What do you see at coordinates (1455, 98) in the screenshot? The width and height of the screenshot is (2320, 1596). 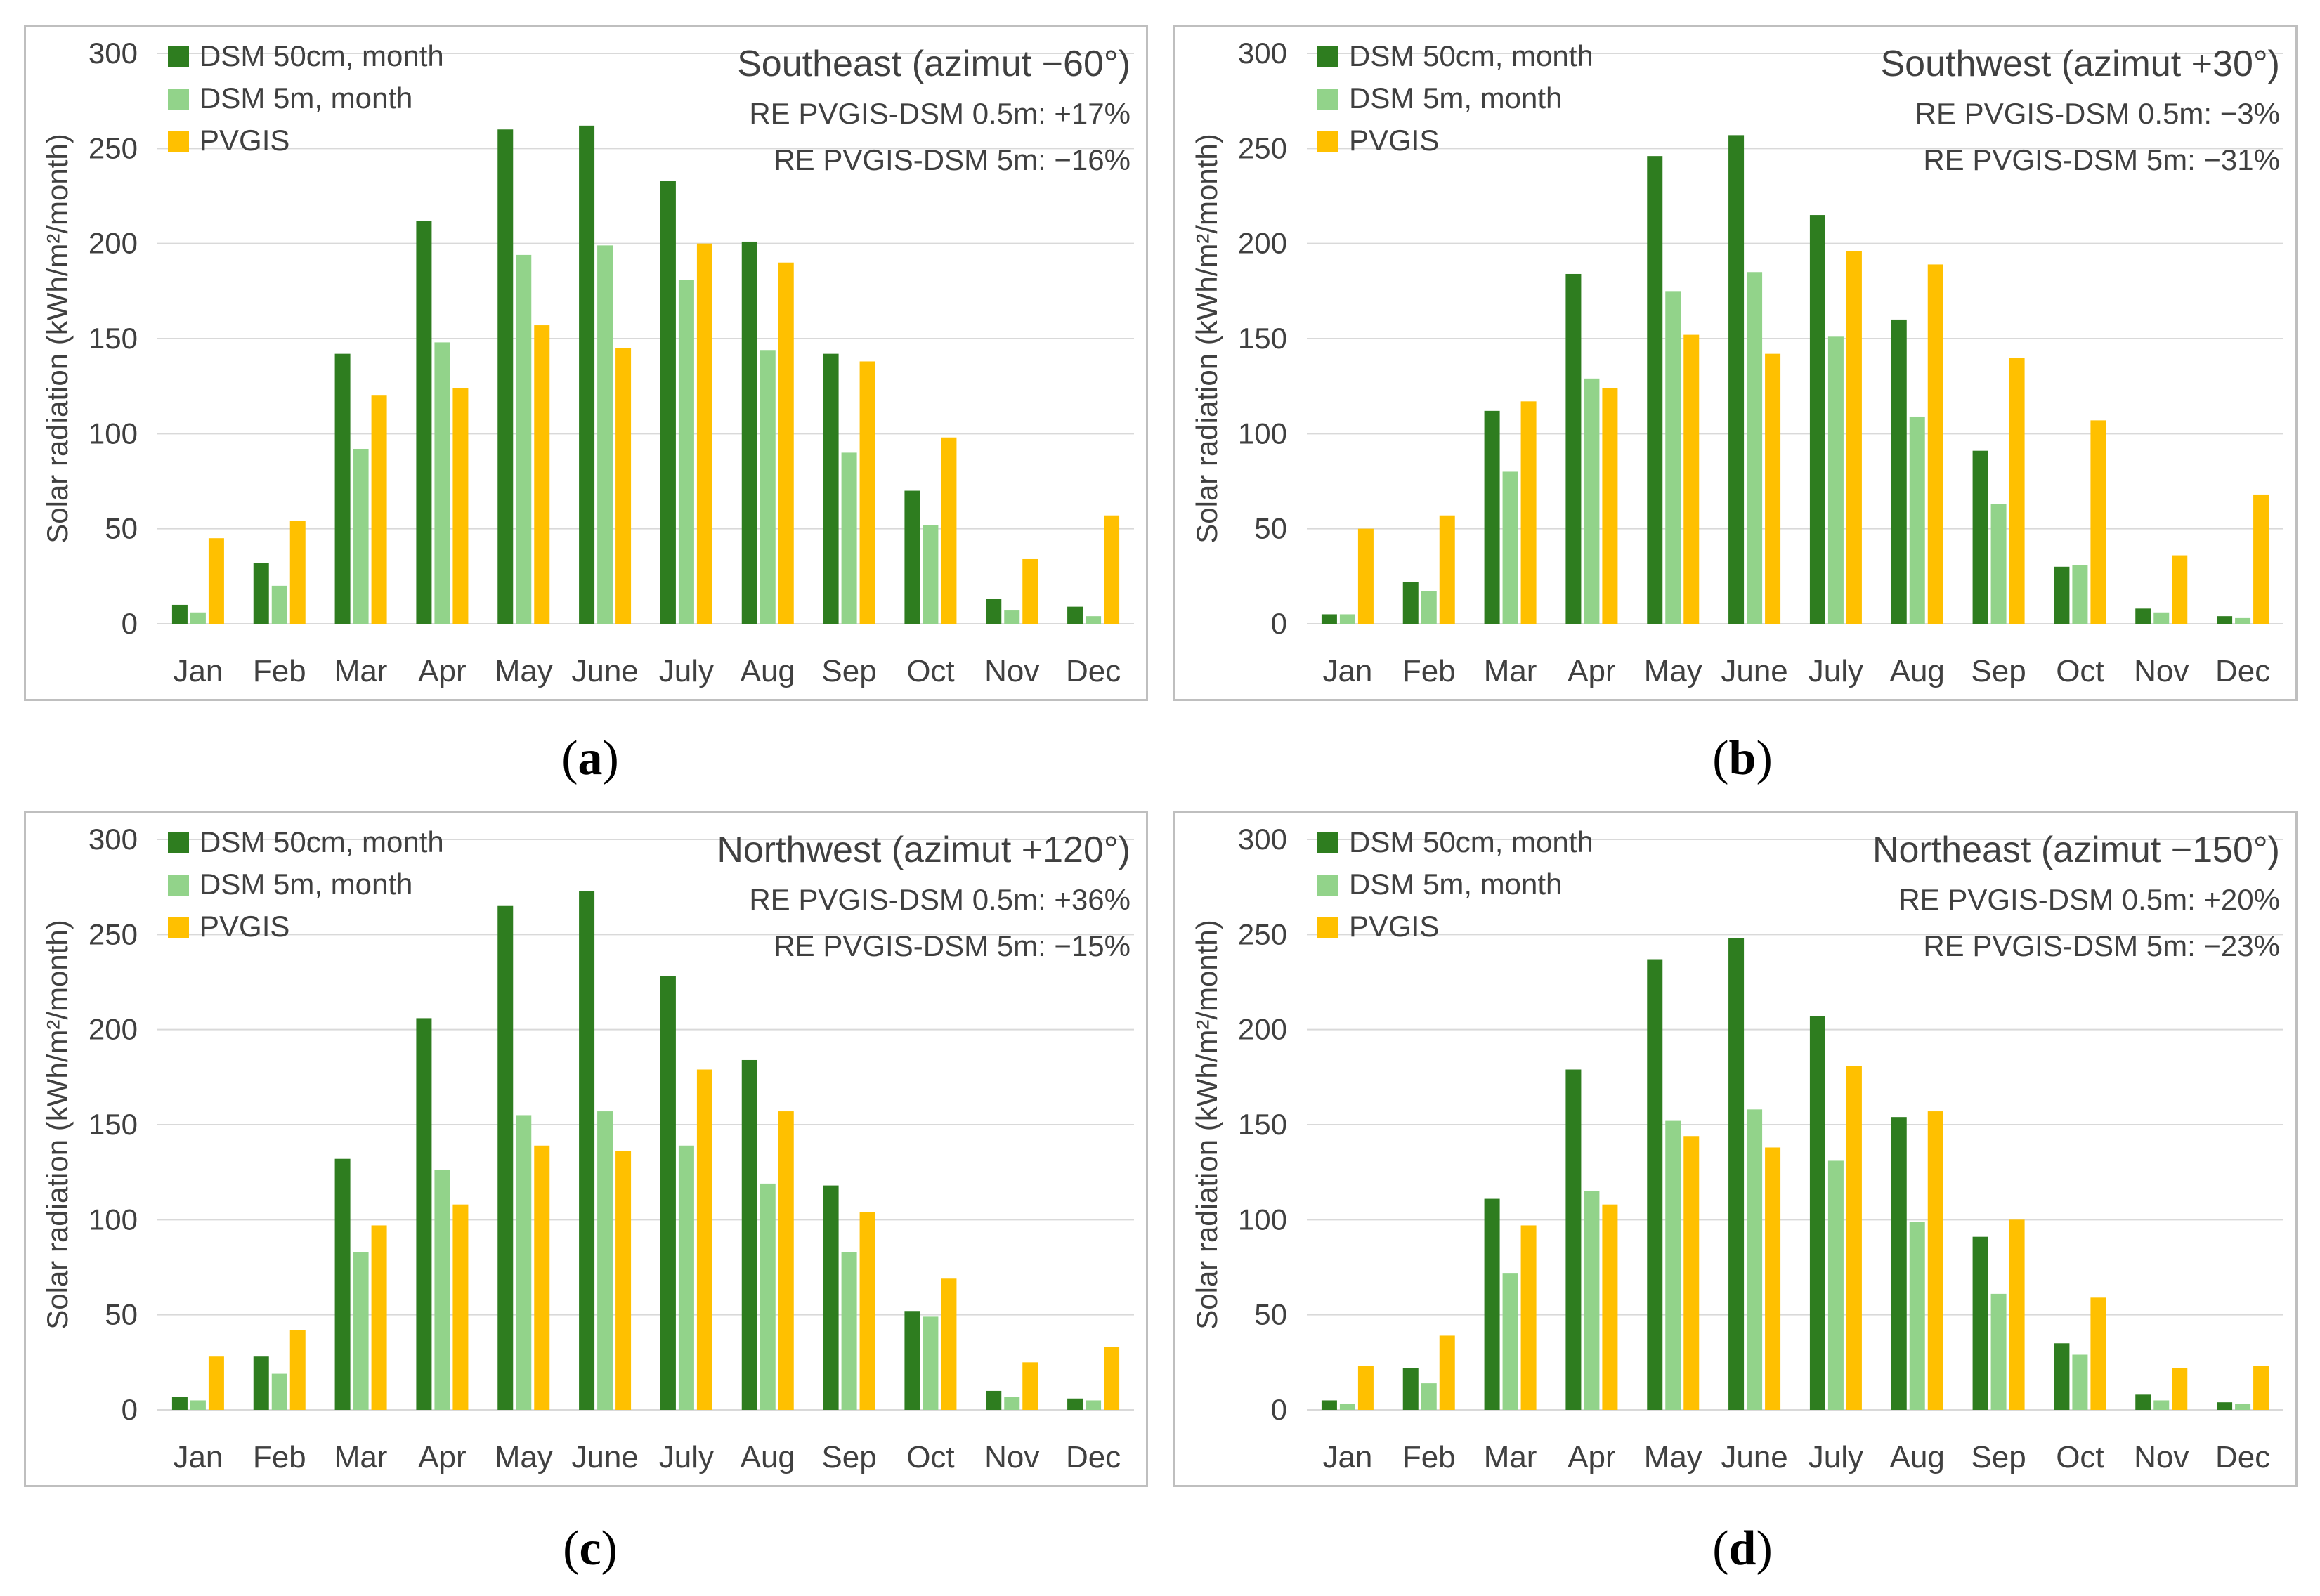 I see `legend-label: DSM 5m, month` at bounding box center [1455, 98].